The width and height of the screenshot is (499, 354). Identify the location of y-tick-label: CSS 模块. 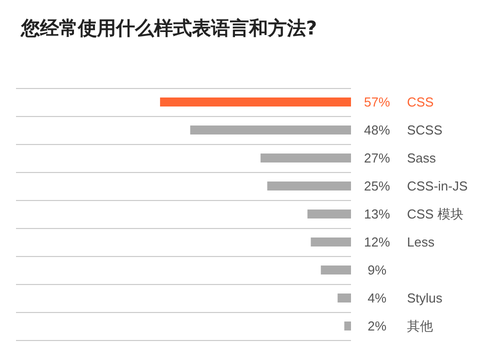
(435, 214).